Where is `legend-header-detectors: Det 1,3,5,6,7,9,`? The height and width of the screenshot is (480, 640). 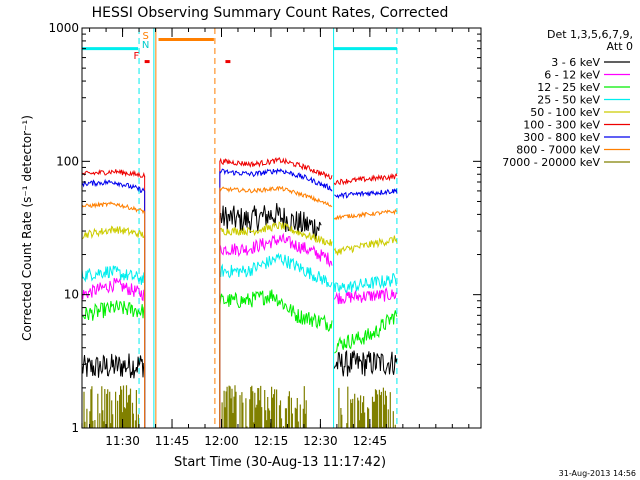 legend-header-detectors: Det 1,3,5,6,7,9, is located at coordinates (590, 34).